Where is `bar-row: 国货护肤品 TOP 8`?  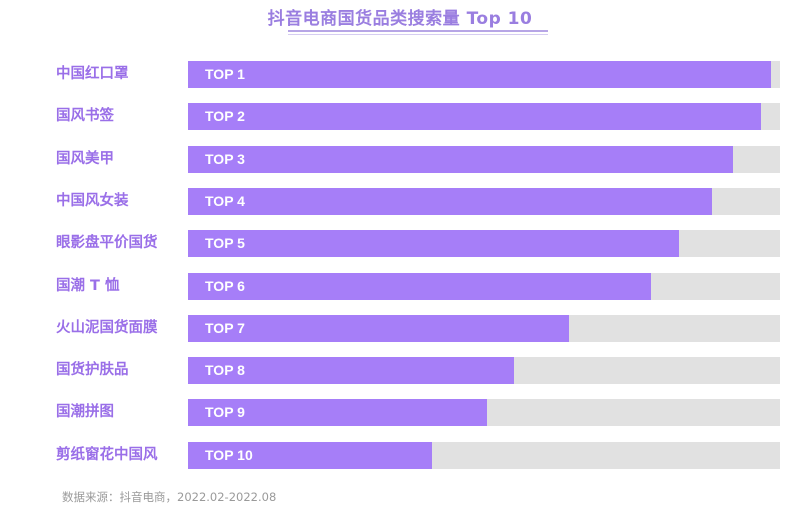 bar-row: 国货护肤品 TOP 8 is located at coordinates (400, 371).